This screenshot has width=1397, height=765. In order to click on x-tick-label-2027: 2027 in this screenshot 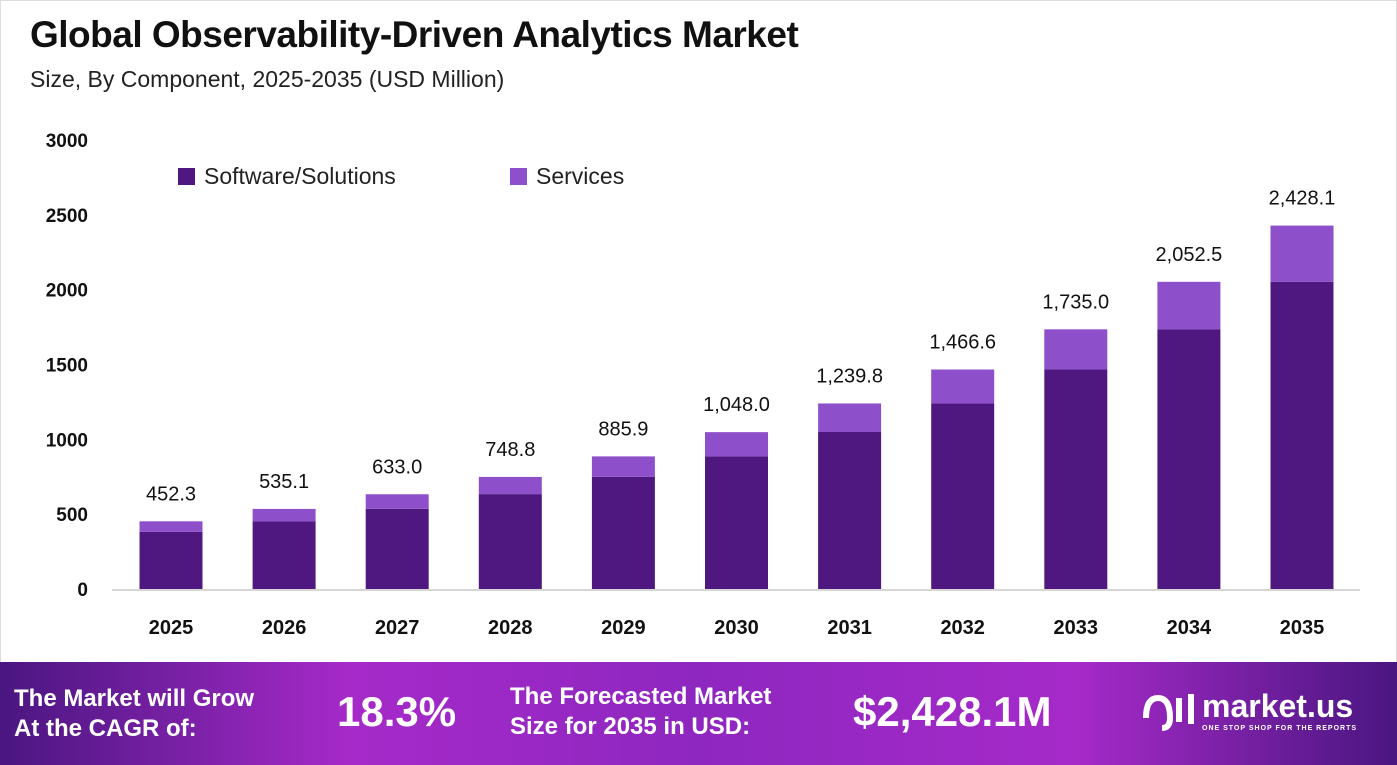, I will do `click(397, 628)`.